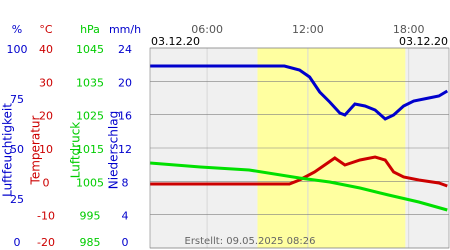 The width and height of the screenshot is (450, 250). I want to click on y-tick-label: 1025, so click(90, 116).